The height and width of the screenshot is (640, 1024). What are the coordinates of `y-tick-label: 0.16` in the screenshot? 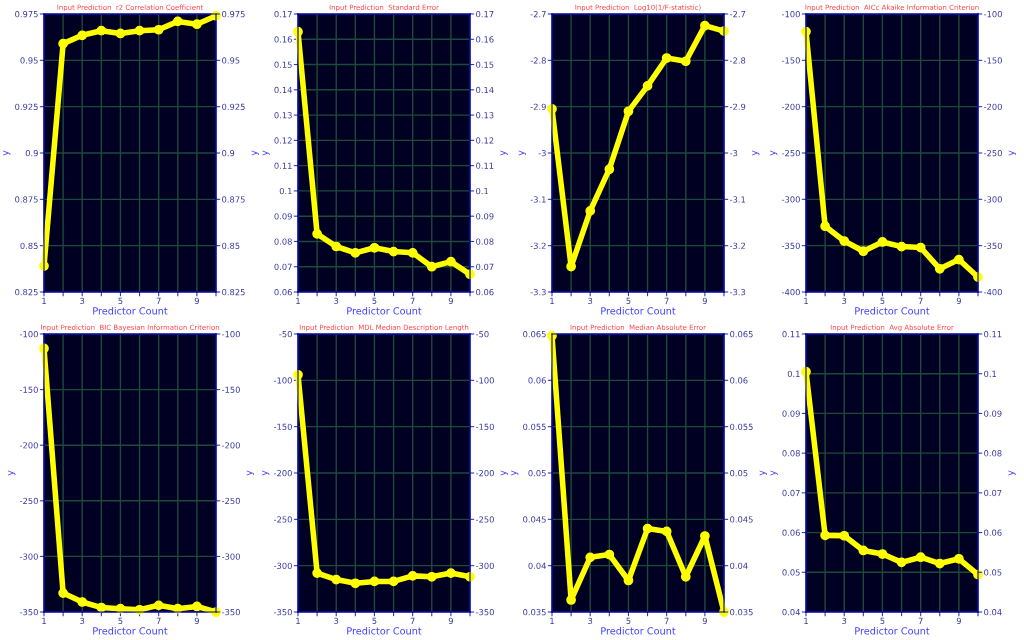 It's located at (283, 39).